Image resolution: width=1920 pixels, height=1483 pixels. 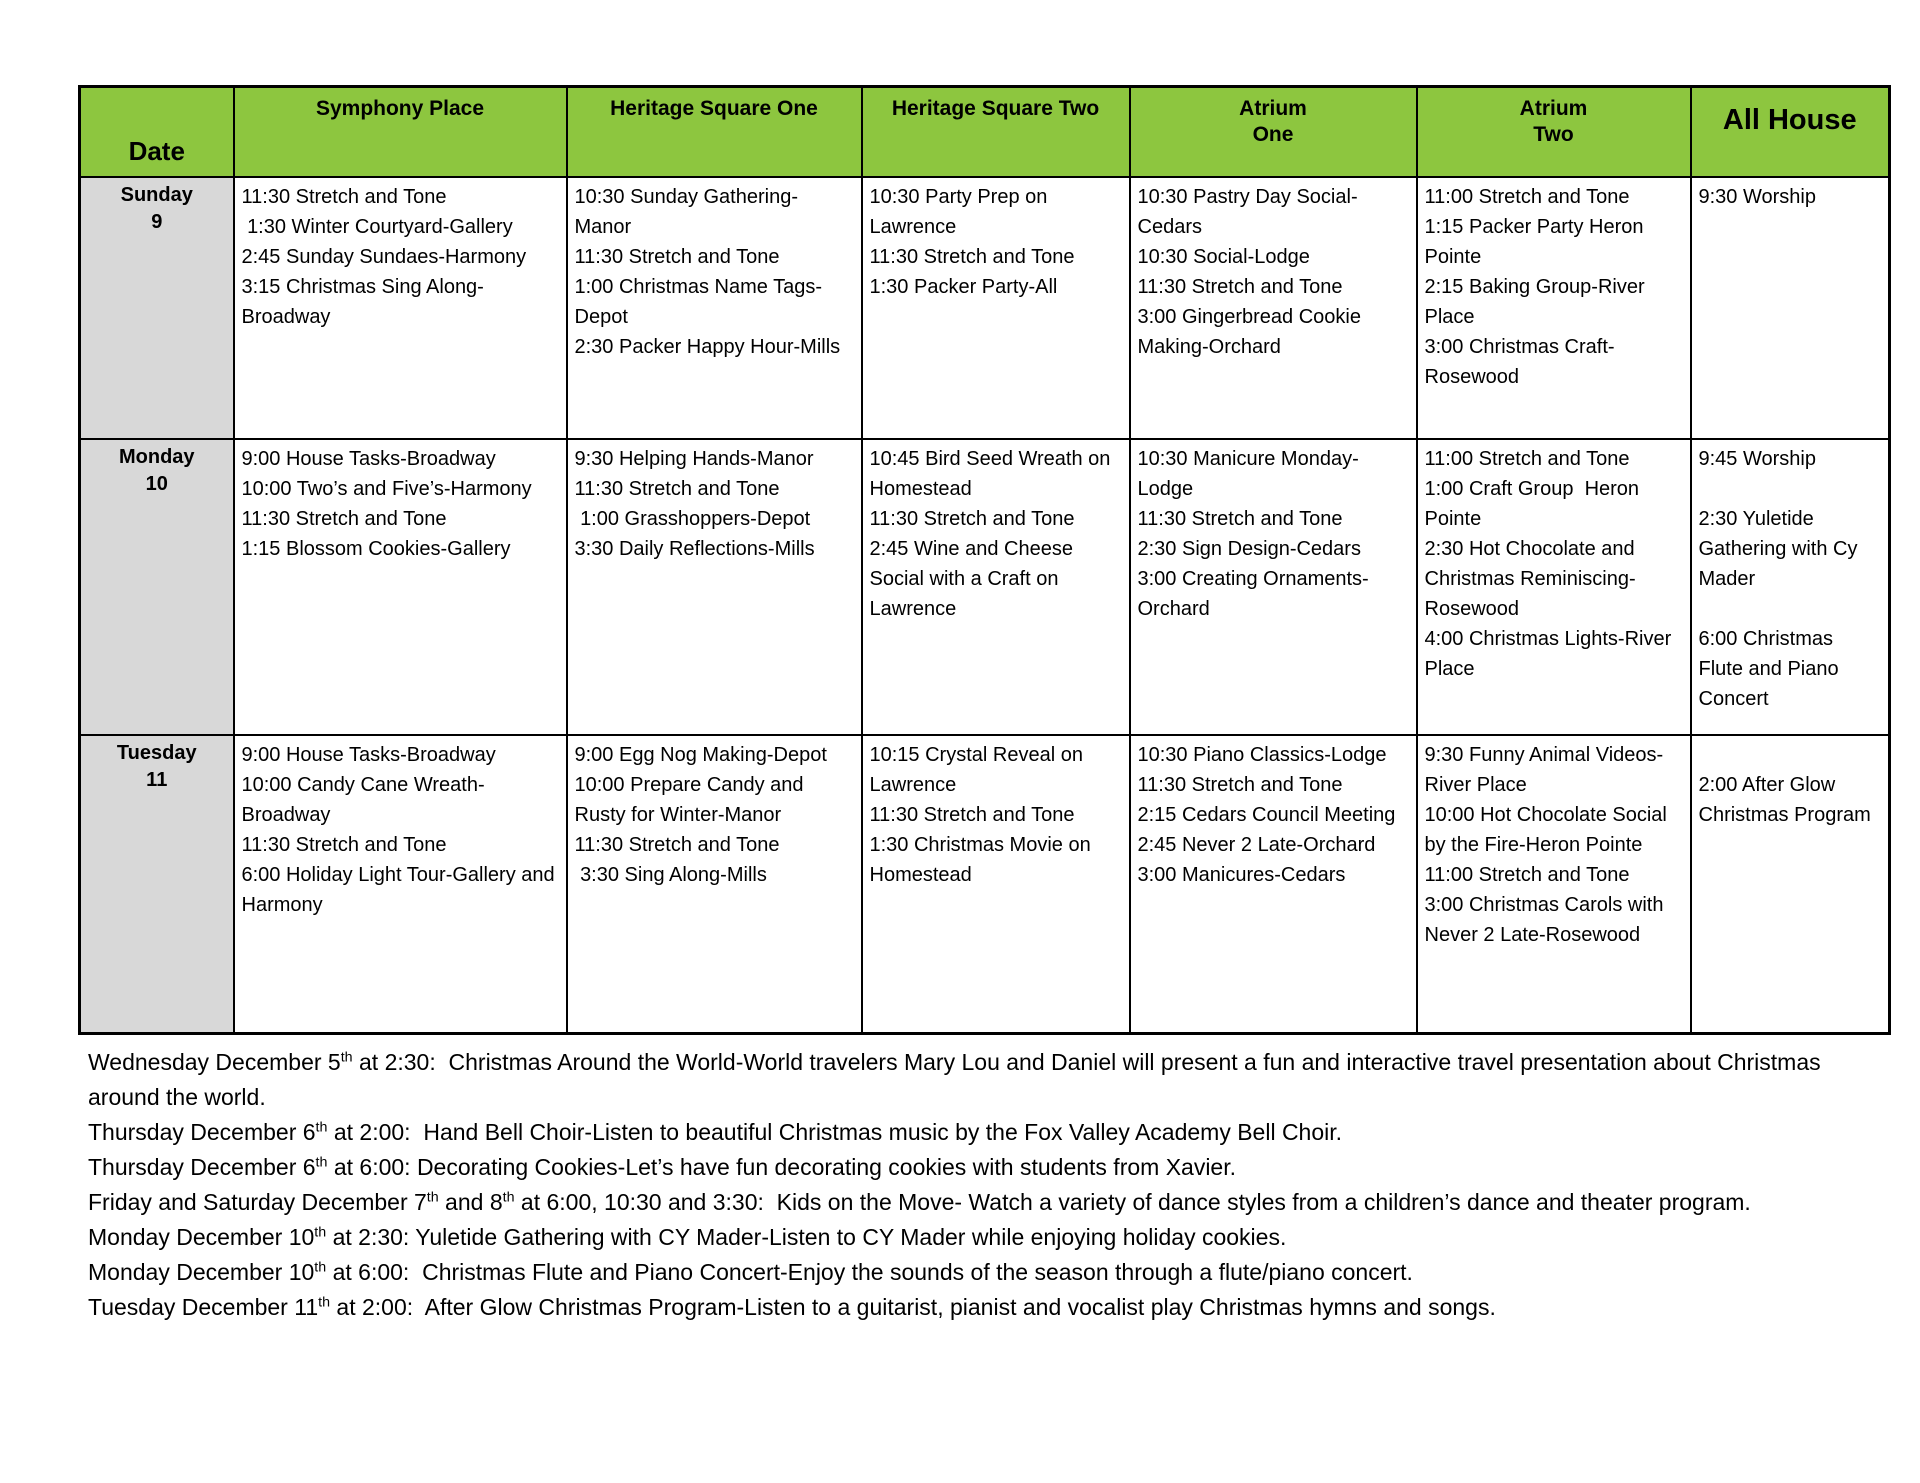 What do you see at coordinates (1253, 593) in the screenshot?
I see `event-entry: 3:00 Creating Ornaments-Orchard` at bounding box center [1253, 593].